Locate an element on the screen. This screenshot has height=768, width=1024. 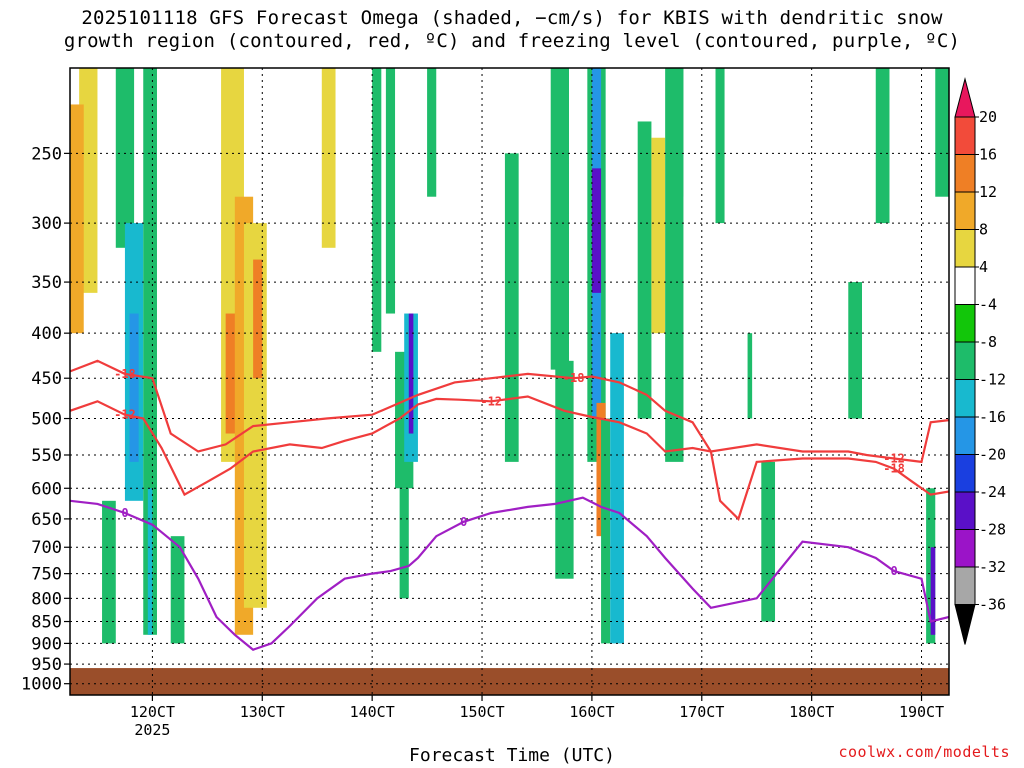
colorbar-label: 4 is located at coordinates (983, 267).